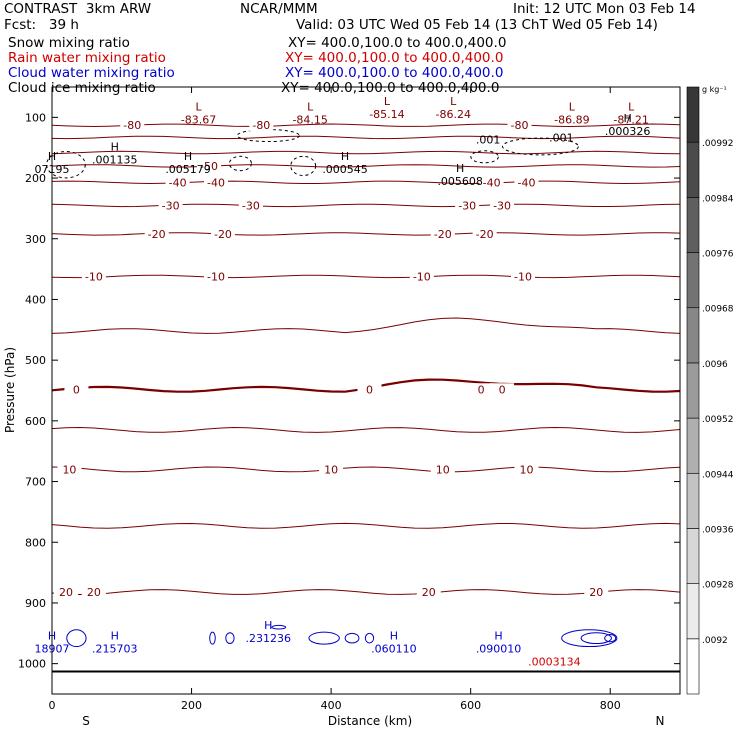 The height and width of the screenshot is (740, 740). What do you see at coordinates (35, 360) in the screenshot?
I see `y-tick-label: 500` at bounding box center [35, 360].